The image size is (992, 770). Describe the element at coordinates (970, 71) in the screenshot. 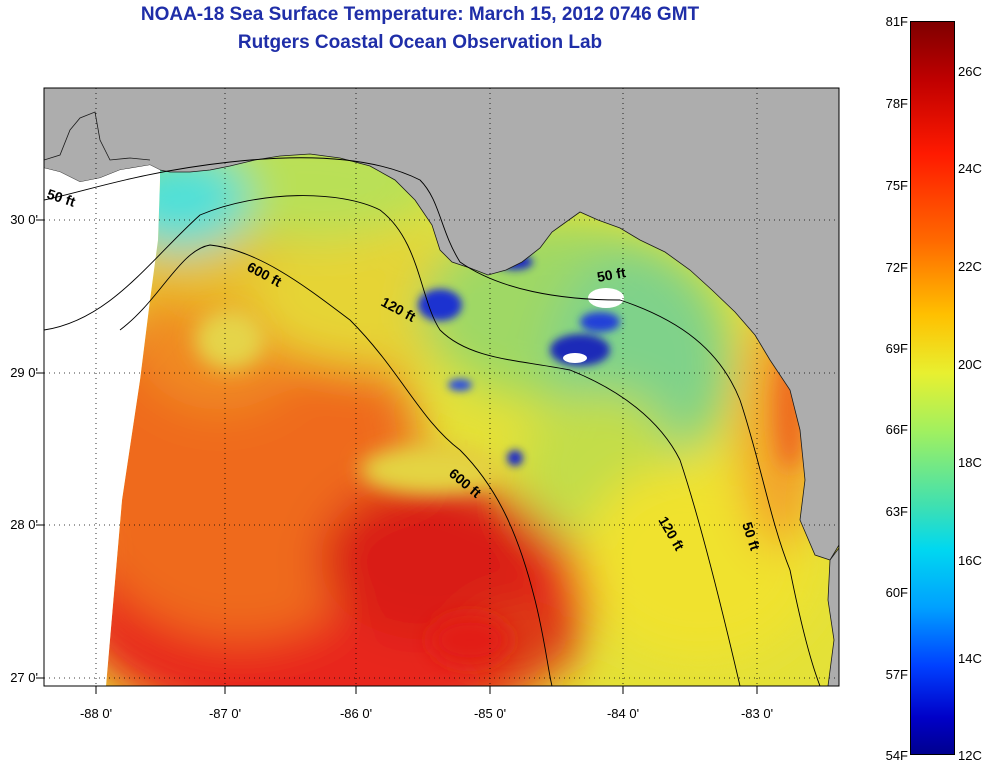

I see `colorbar-c-label: 26C` at that location.